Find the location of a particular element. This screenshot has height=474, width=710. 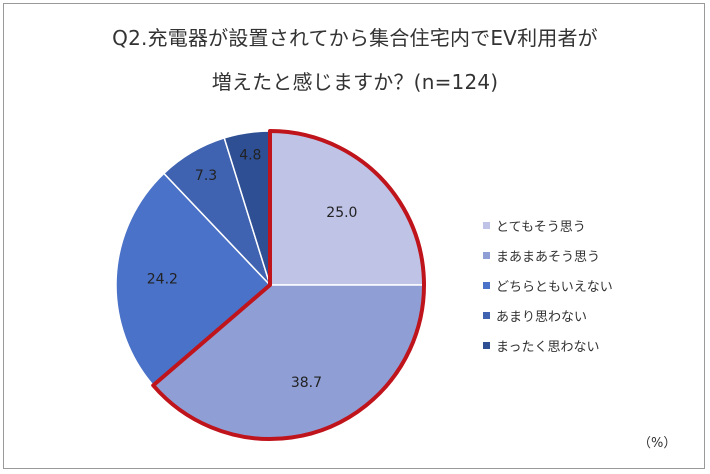

legend-label: まあまあそう思う is located at coordinates (548, 257).